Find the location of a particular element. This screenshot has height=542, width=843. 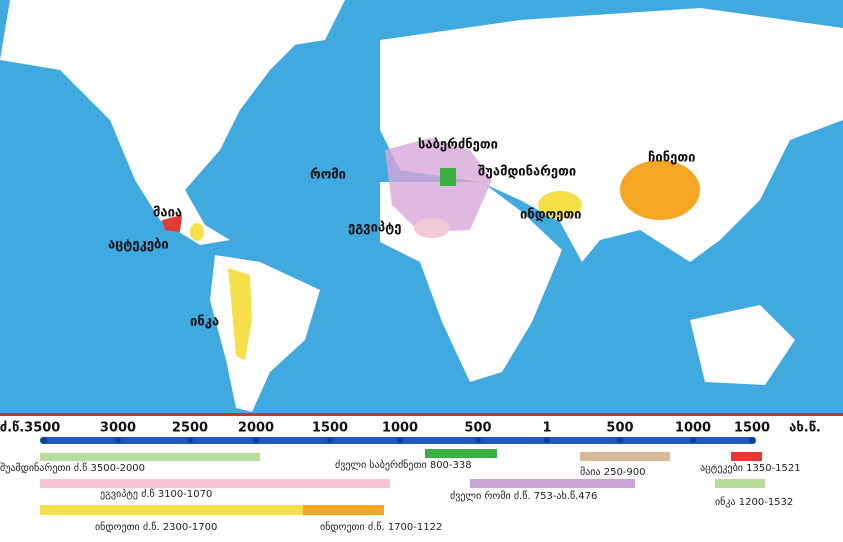

divider is located at coordinates (421, 414).